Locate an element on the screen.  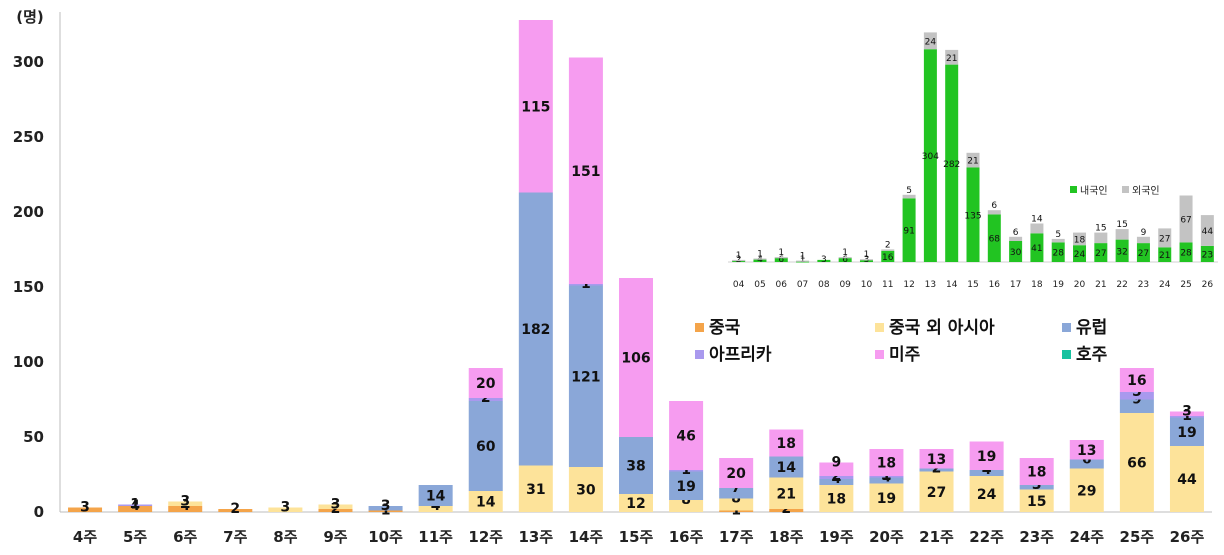
y-tick-label: 0 is located at coordinates (39, 512).